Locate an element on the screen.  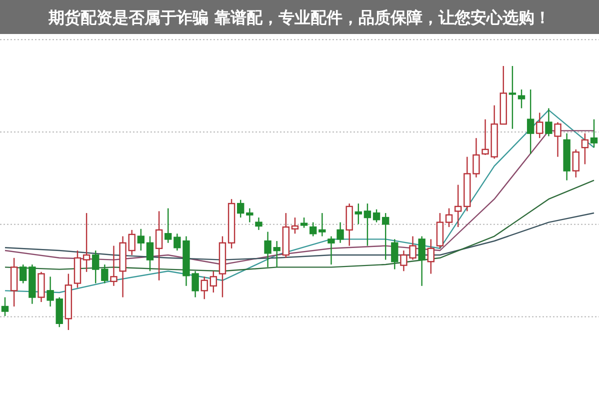
title: 期货配资是否属于诈骗 靠谱配，专业配件，品质保障，让您安心选购！ is located at coordinates (299, 17).